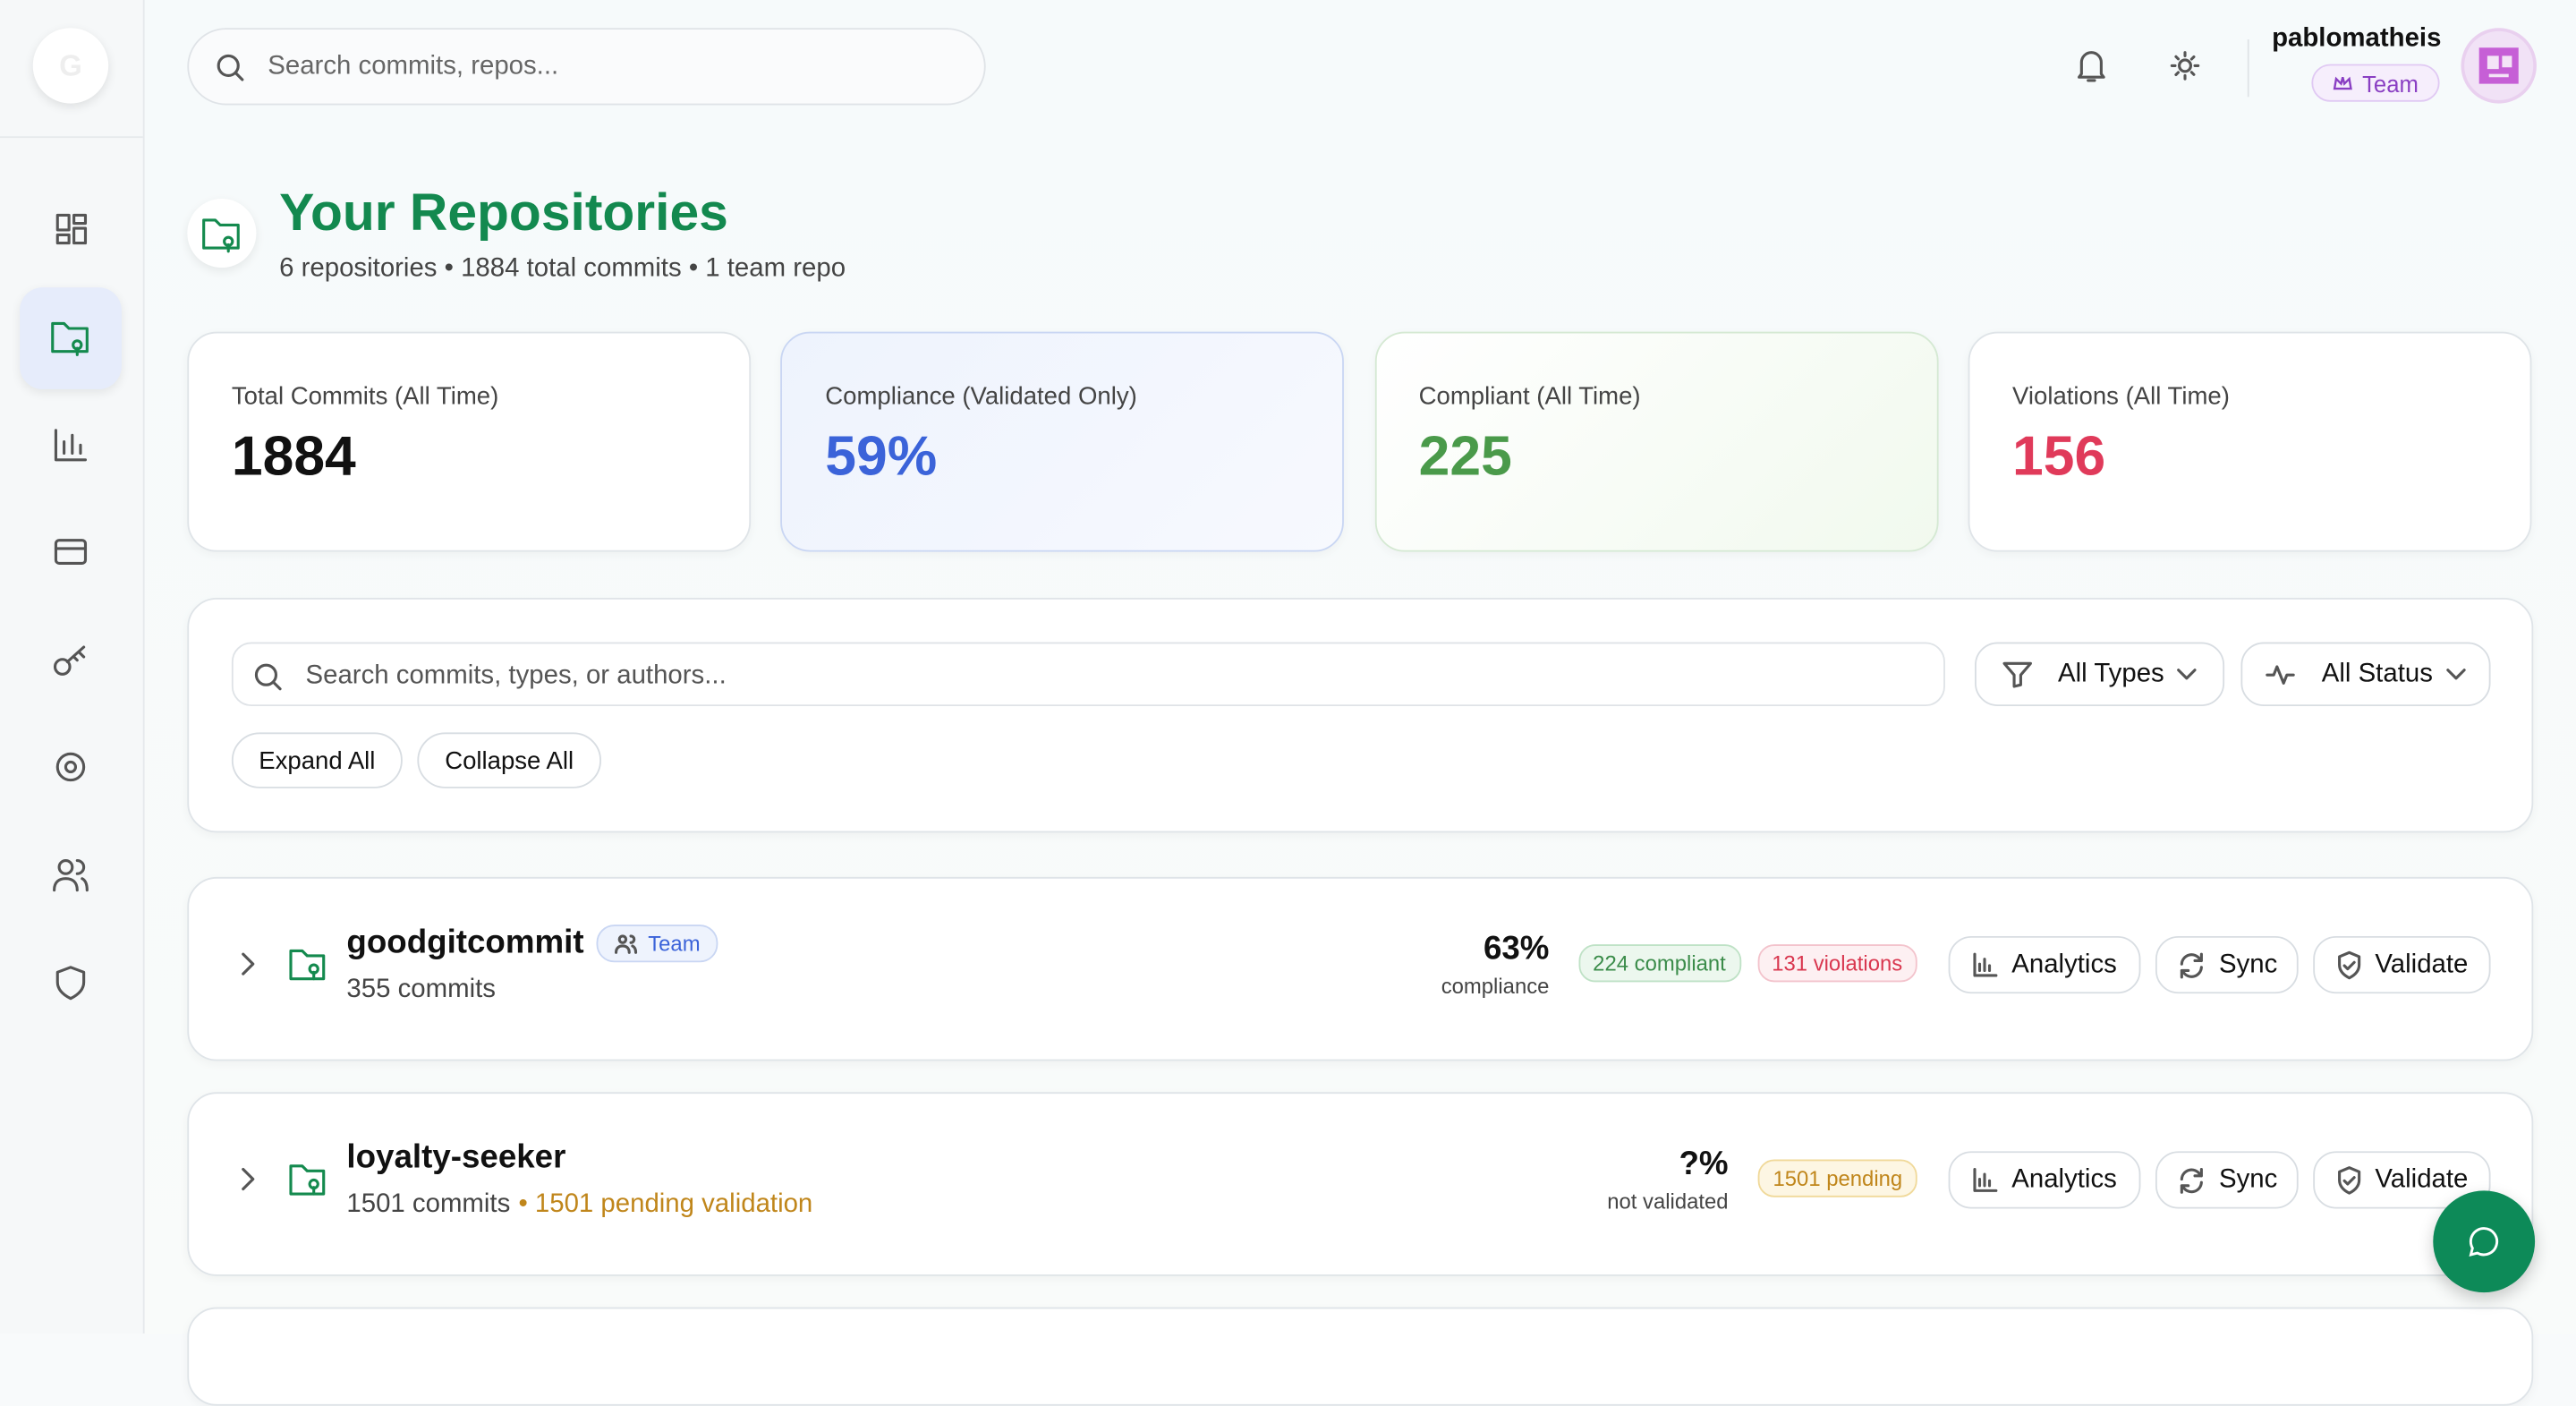 The width and height of the screenshot is (2576, 1406). What do you see at coordinates (293, 457) in the screenshot?
I see `stat-value: 1884` at bounding box center [293, 457].